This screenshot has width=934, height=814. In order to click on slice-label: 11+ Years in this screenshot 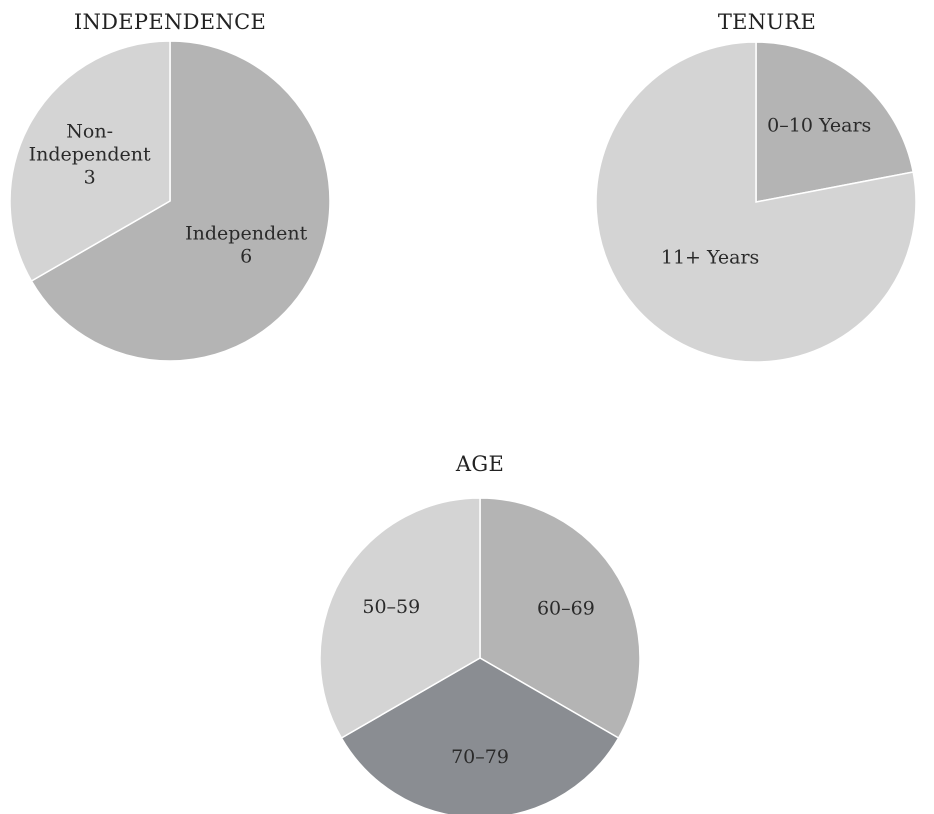, I will do `click(710, 257)`.